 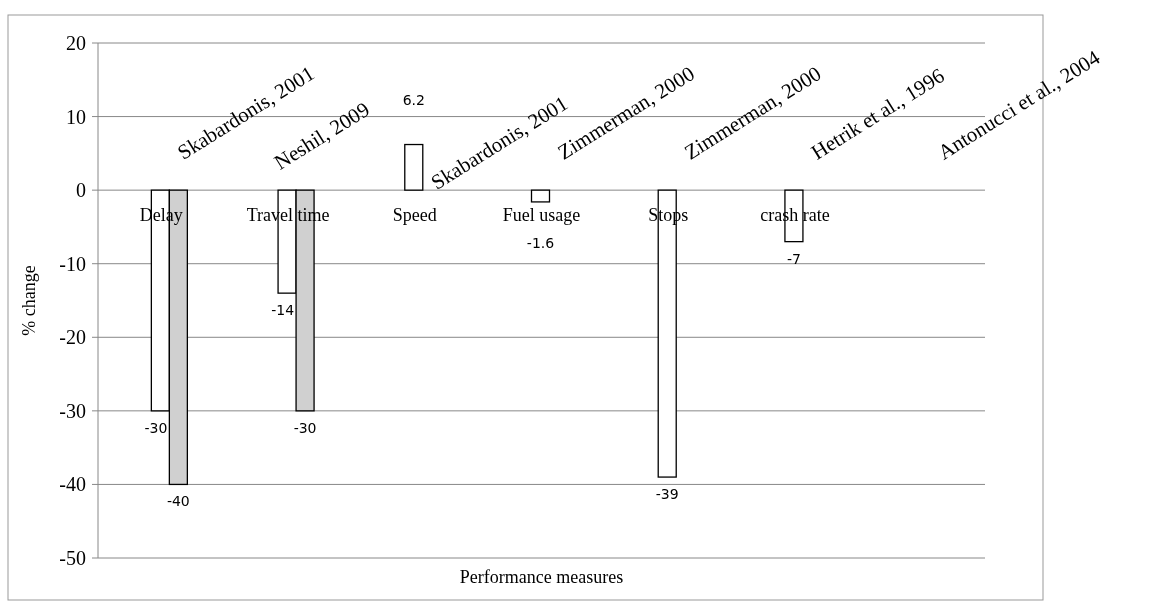 I want to click on y-tick-label: -20, so click(x=72, y=337).